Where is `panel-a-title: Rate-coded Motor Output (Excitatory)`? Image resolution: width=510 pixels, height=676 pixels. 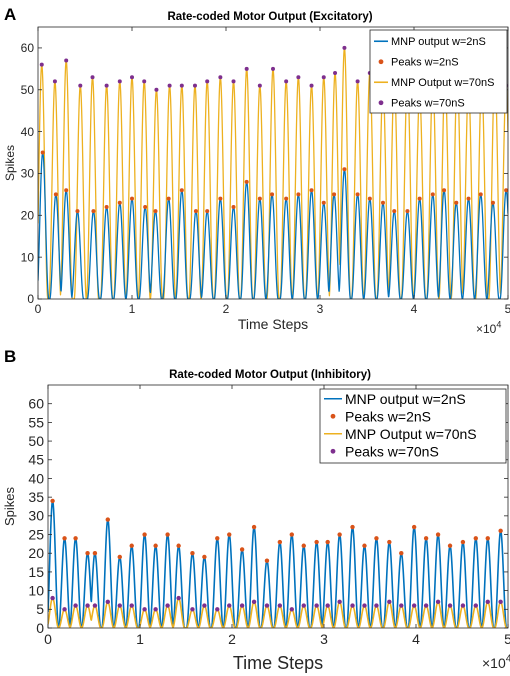
panel-a-title: Rate-coded Motor Output (Excitatory) is located at coordinates (269, 17).